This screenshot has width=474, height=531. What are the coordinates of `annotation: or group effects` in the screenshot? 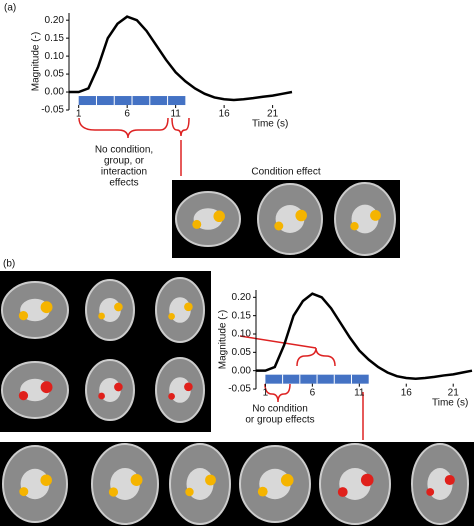 It's located at (279, 420).